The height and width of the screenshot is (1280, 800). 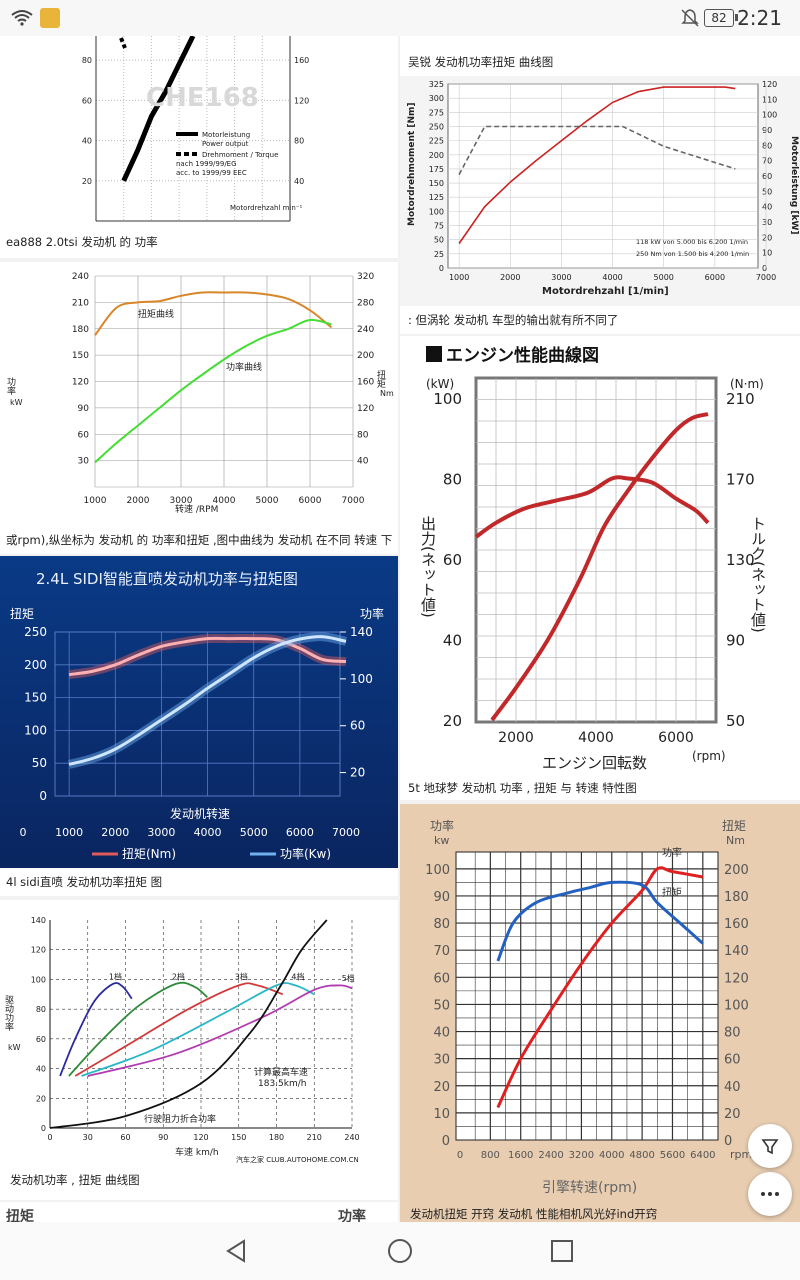 What do you see at coordinates (80, 330) in the screenshot?
I see `tick-label: 180` at bounding box center [80, 330].